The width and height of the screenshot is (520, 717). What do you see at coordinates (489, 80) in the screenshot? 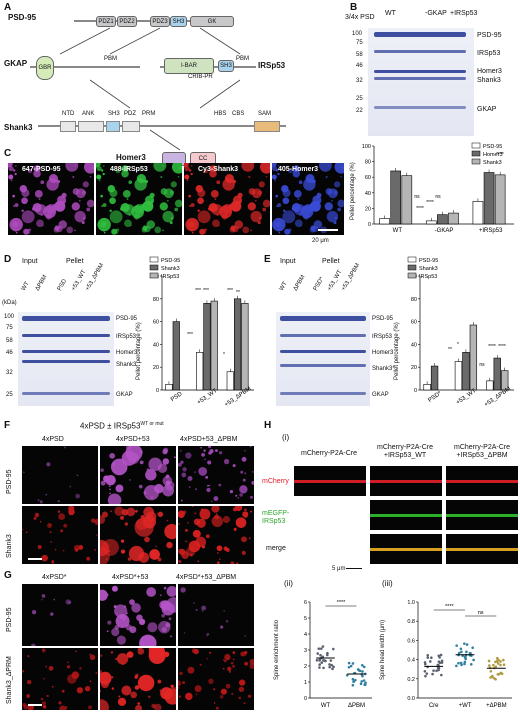
I see `gel-b-band-shank3: Shank3` at bounding box center [489, 80].